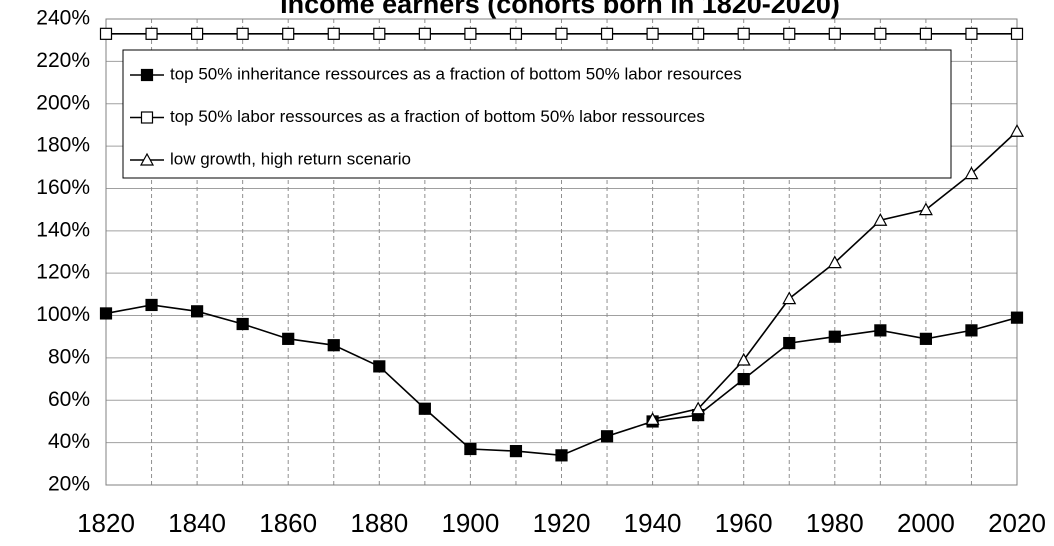 This screenshot has height=546, width=1054. I want to click on y-tick-label: 100%, so click(63, 314).